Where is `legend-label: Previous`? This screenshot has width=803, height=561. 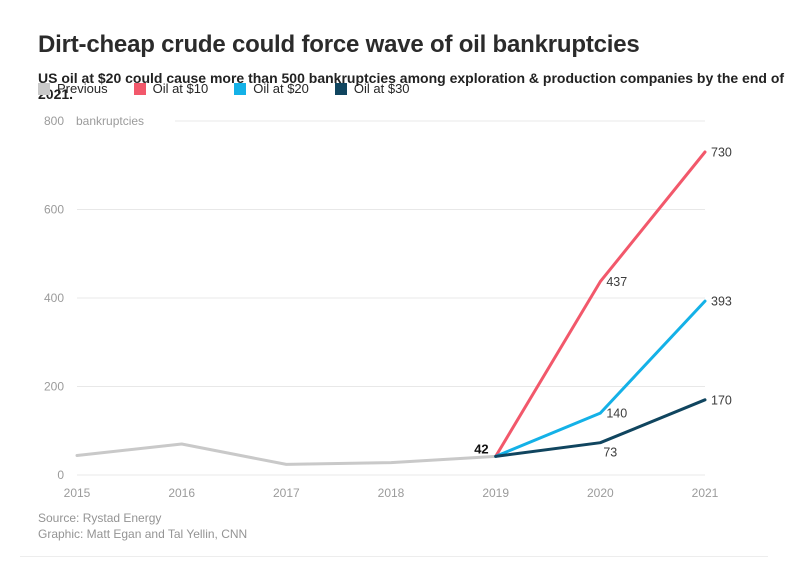
legend-label: Previous is located at coordinates (82, 88).